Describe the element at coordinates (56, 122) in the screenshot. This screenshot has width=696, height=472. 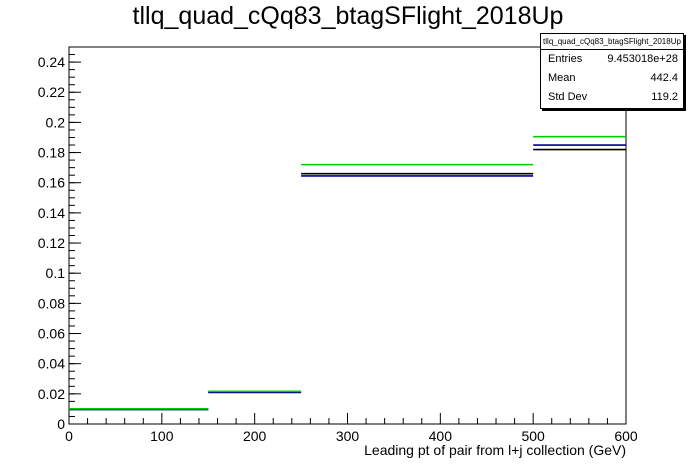
I see `y-tick-label: 0.2` at that location.